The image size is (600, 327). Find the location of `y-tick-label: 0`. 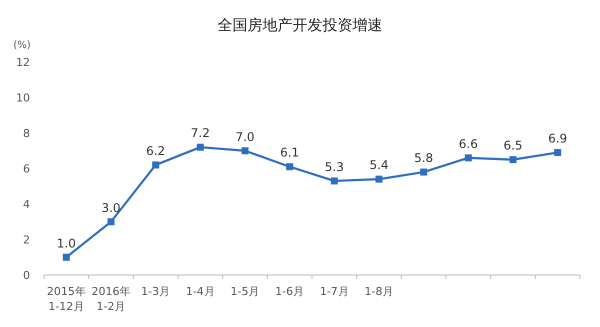

y-tick-label: 0 is located at coordinates (26, 275).